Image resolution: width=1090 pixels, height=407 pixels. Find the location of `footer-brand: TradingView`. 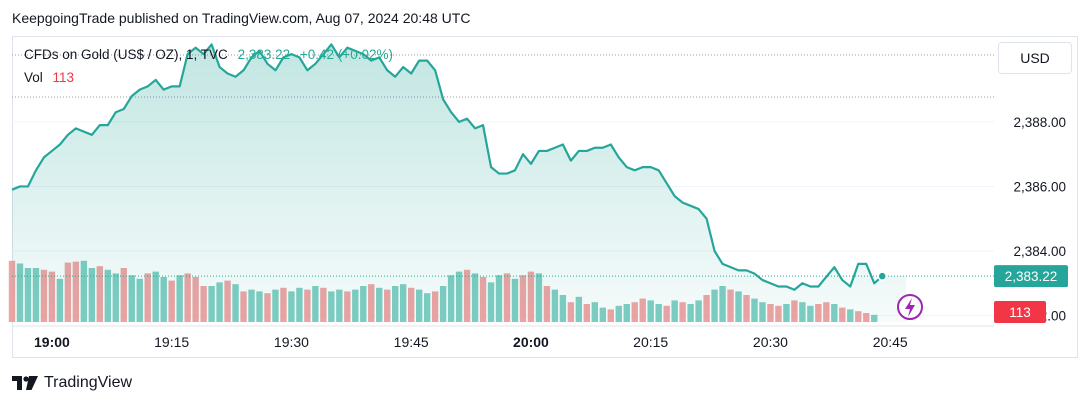

footer-brand: TradingView is located at coordinates (88, 382).